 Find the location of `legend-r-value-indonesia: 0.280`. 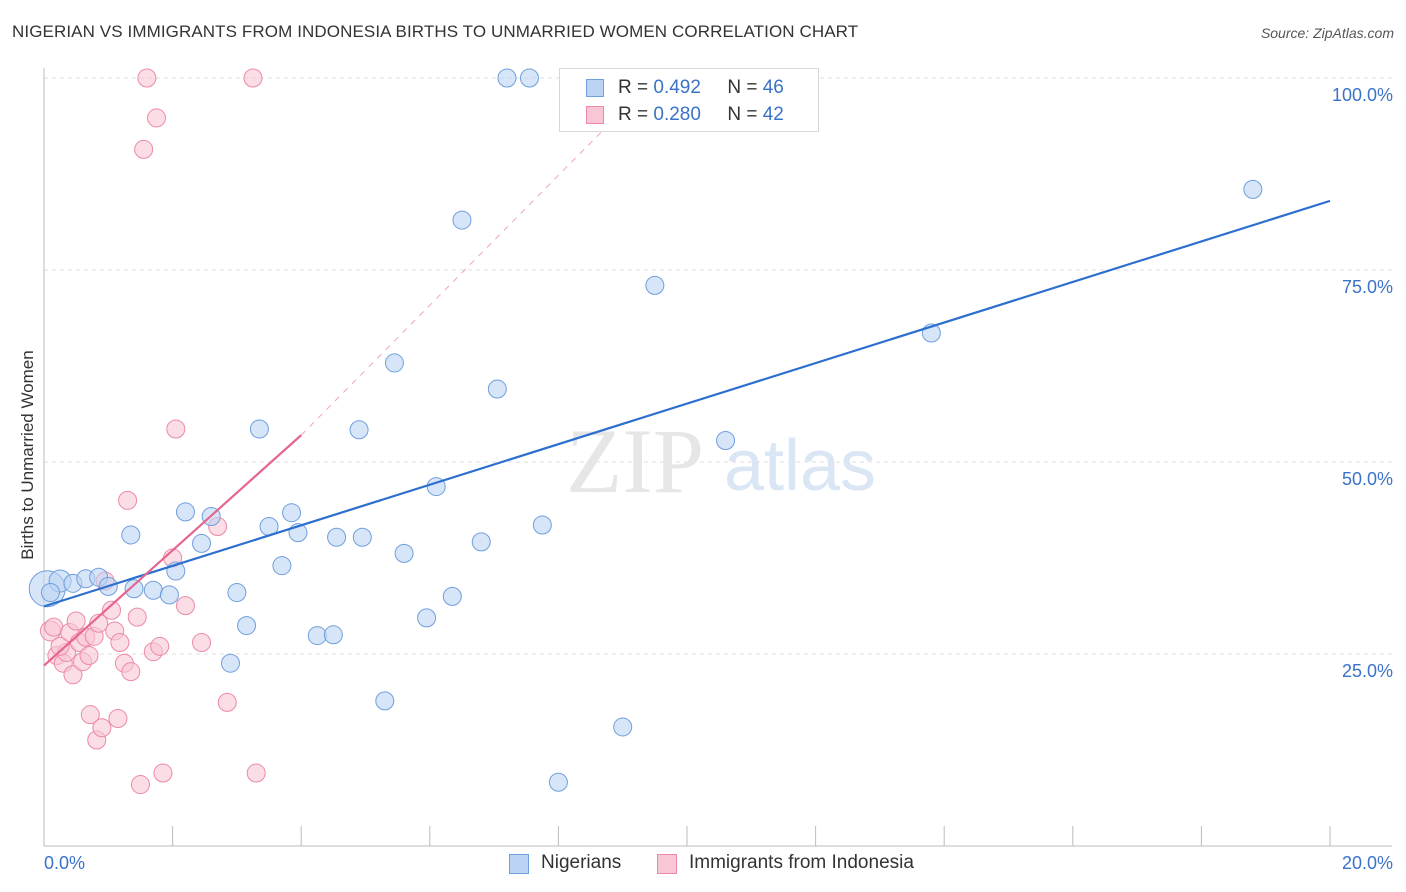

legend-r-value-indonesia: 0.280 is located at coordinates (677, 114).